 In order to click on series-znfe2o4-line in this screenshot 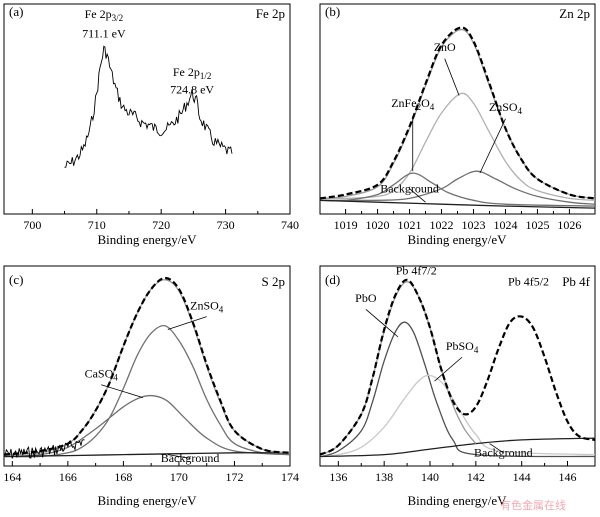, I will do `click(457, 189)`.